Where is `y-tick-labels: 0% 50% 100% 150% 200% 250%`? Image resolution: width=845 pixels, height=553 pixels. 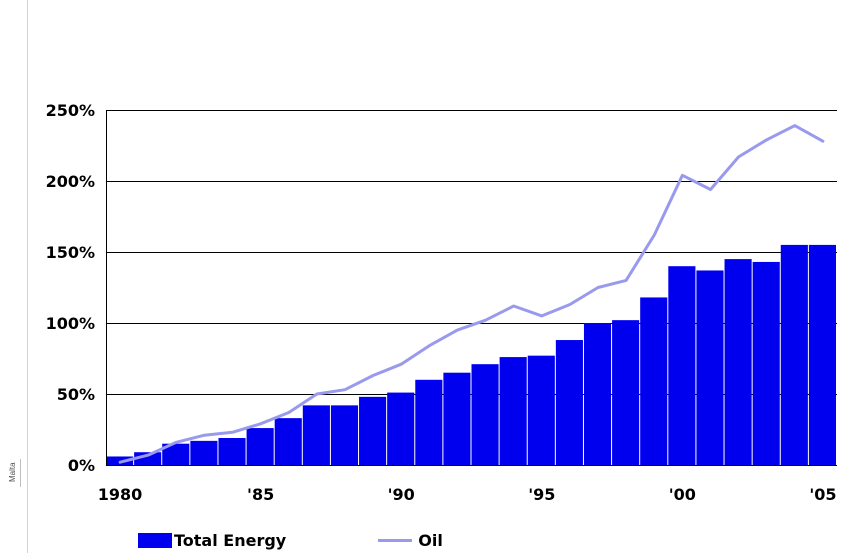 y-tick-labels: 0% 50% 100% 150% 200% 250% is located at coordinates (70, 288).